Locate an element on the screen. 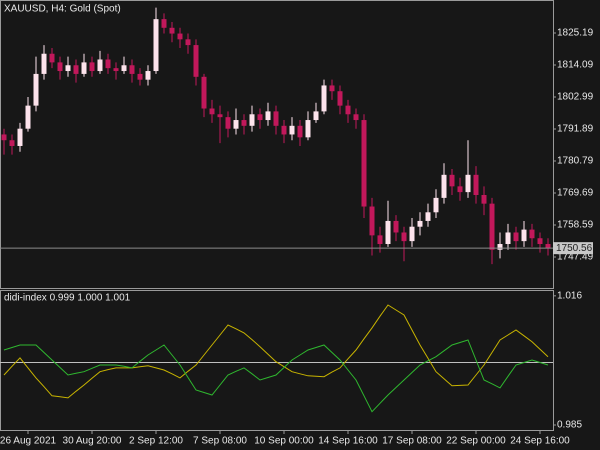 This screenshot has height=450, width=600. y-tick-label: 1825.19 is located at coordinates (575, 33).